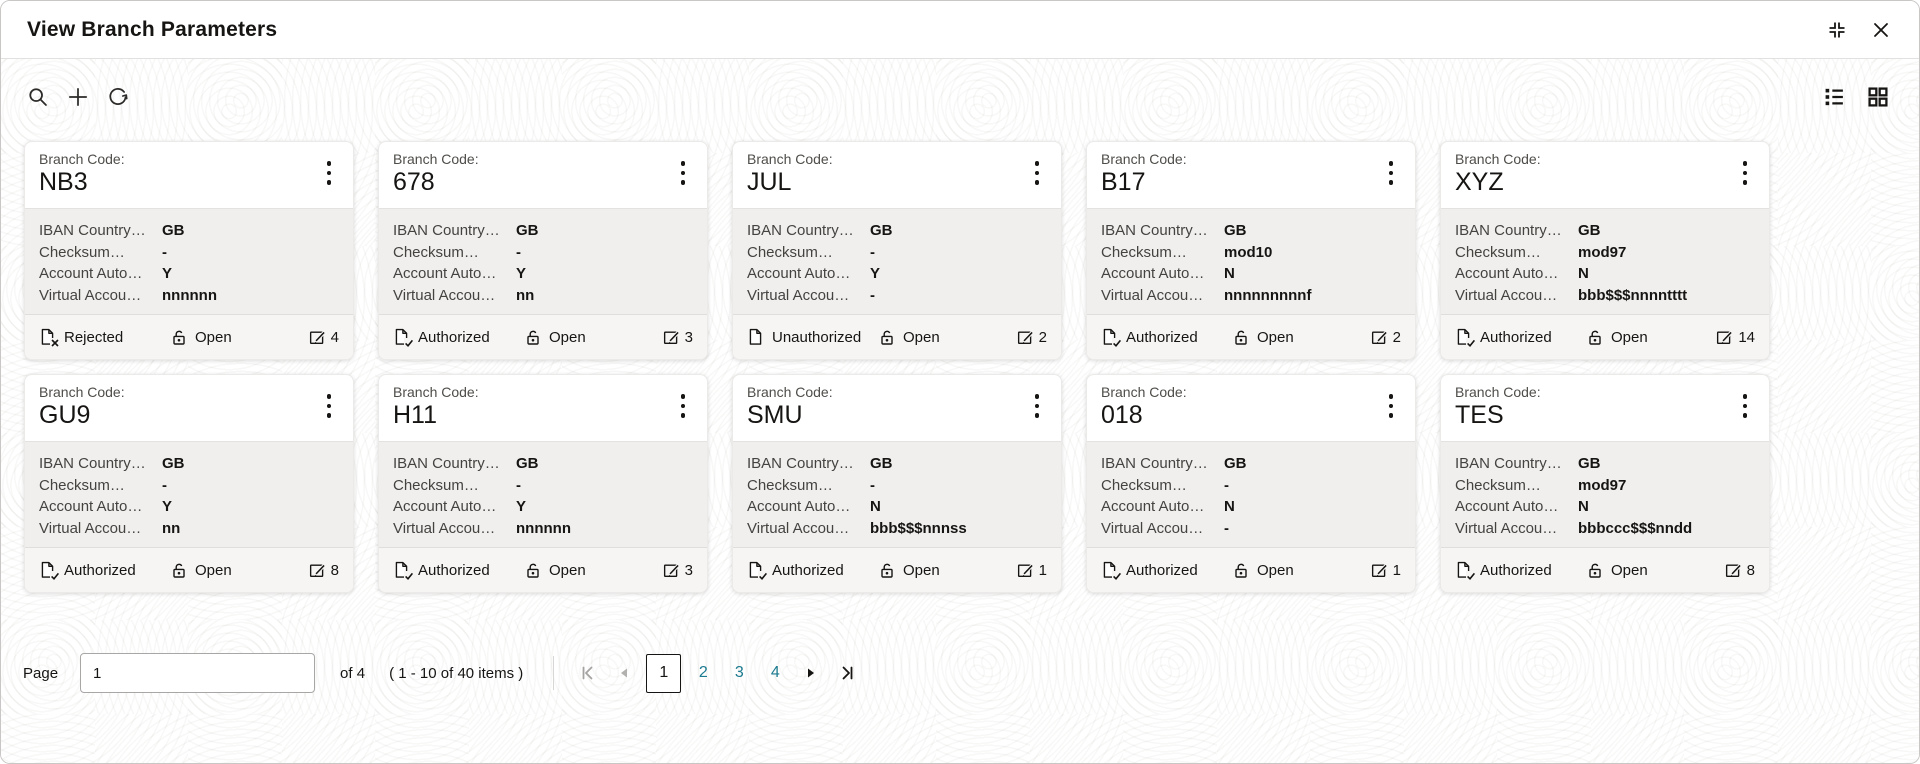 The width and height of the screenshot is (1920, 764). What do you see at coordinates (1834, 97) in the screenshot?
I see `list-view-icon` at bounding box center [1834, 97].